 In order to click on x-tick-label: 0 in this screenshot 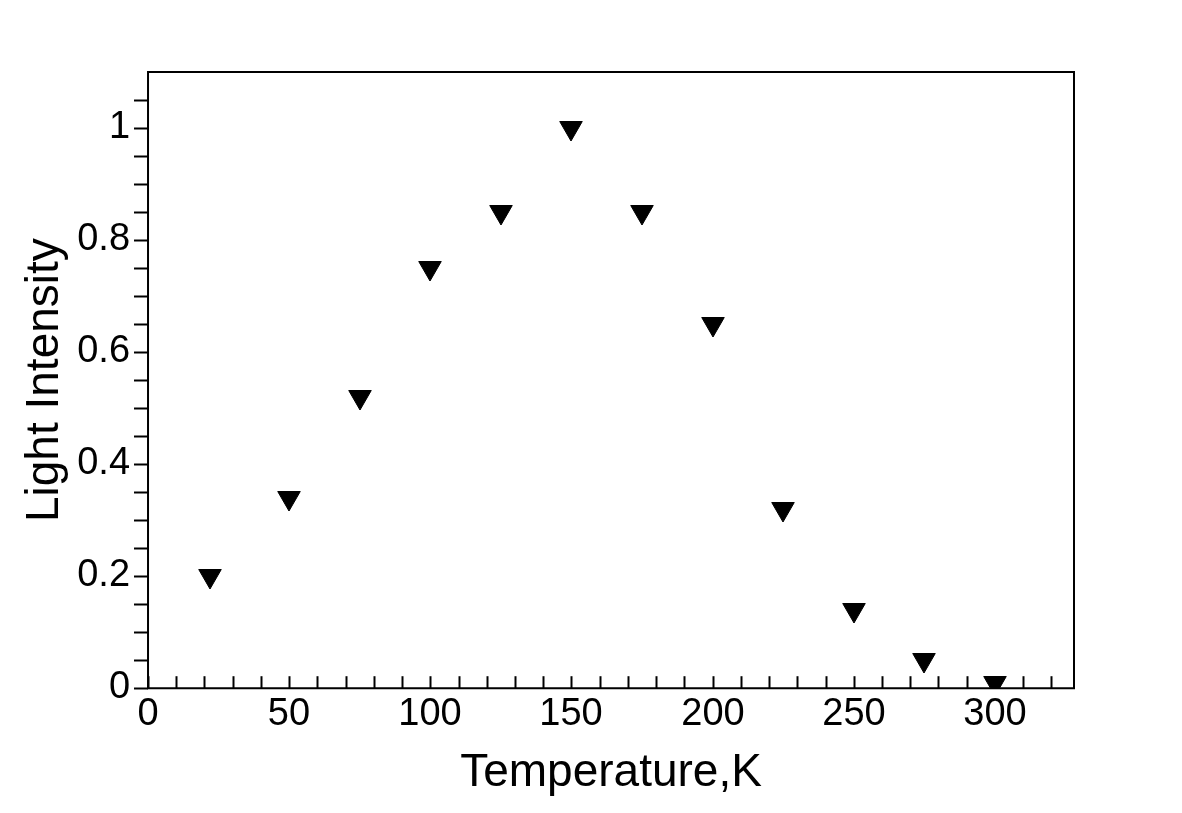, I will do `click(148, 712)`.